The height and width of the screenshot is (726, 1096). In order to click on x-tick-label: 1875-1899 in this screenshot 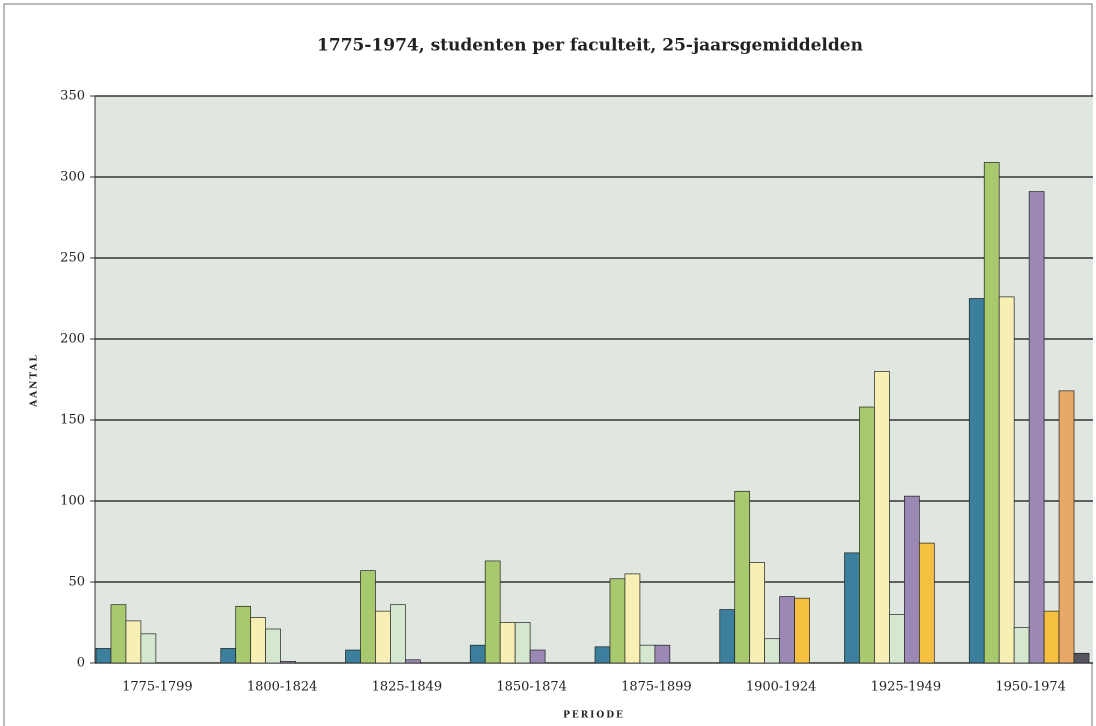, I will do `click(656, 687)`.